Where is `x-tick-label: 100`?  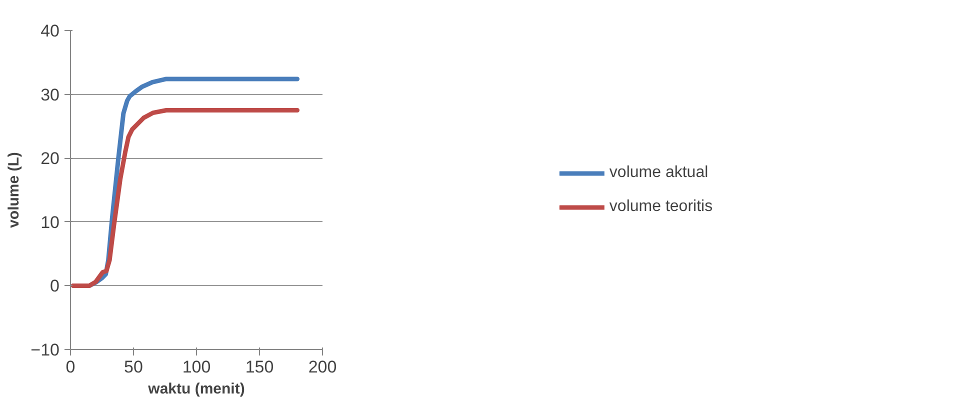
x-tick-label: 100 is located at coordinates (196, 367).